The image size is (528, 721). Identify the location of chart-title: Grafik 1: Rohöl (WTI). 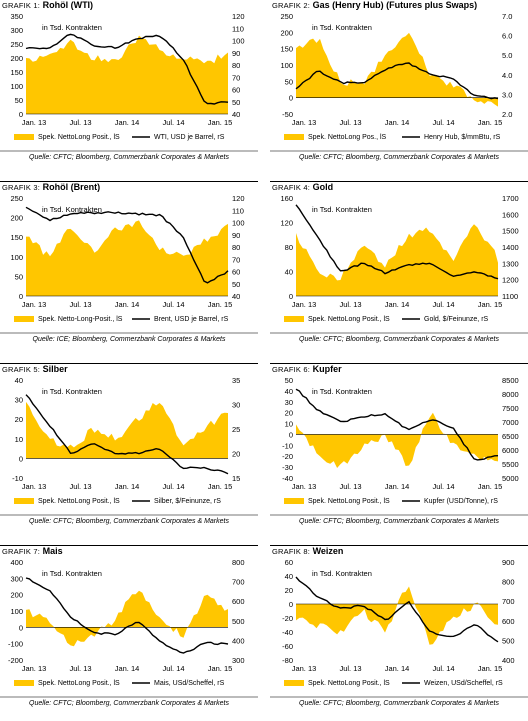
(47, 5).